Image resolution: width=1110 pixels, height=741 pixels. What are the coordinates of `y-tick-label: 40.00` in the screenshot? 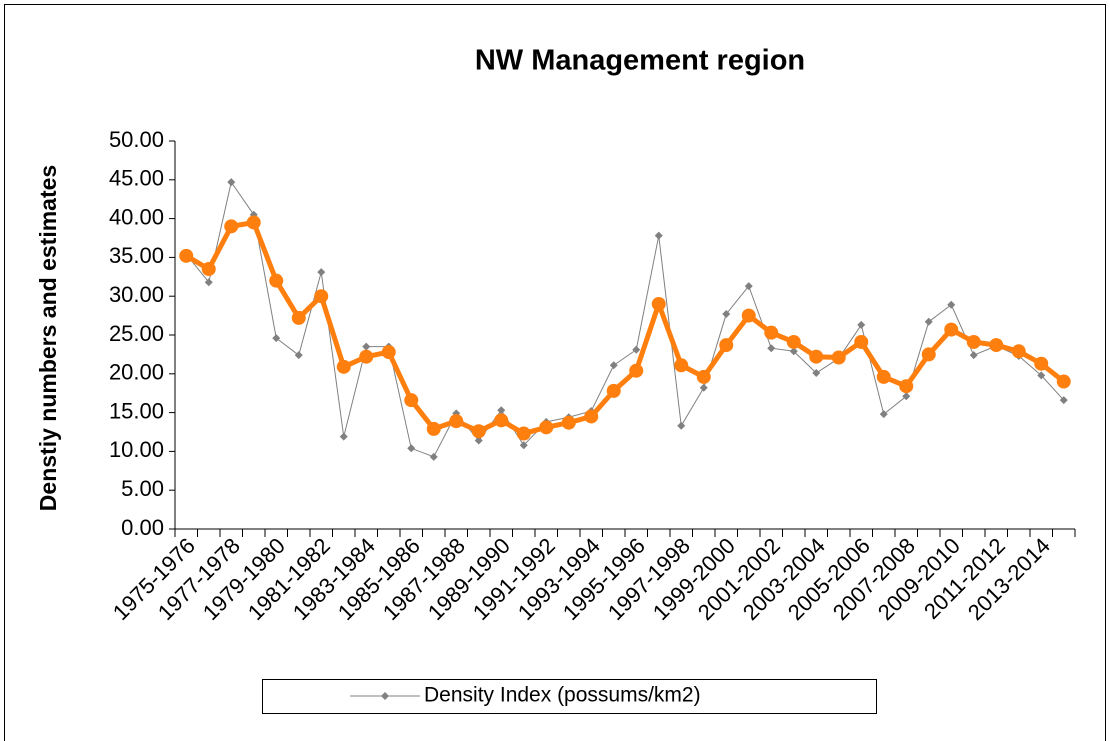 It's located at (136, 216).